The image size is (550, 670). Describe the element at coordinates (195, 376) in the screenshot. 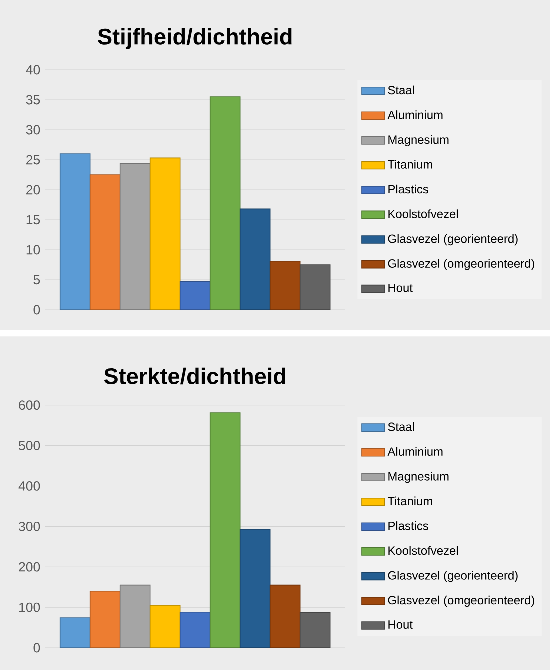

I see `chart-title: Sterkte/dichtheid` at that location.